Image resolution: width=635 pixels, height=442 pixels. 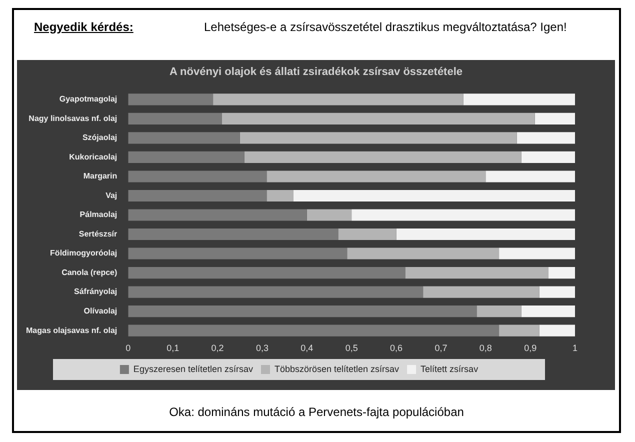 What do you see at coordinates (93, 157) in the screenshot?
I see `y-tick-label: Kukoricaolaj` at bounding box center [93, 157].